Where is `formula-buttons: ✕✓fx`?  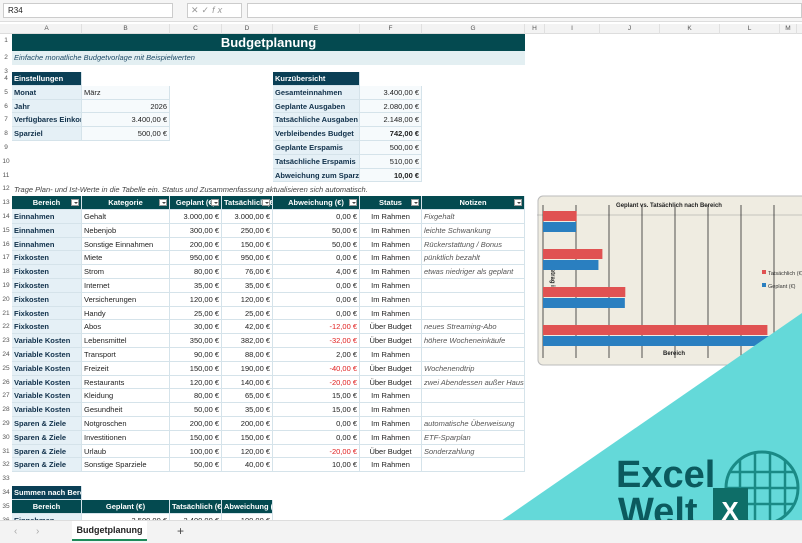 formula-buttons: ✕✓fx is located at coordinates (214, 10).